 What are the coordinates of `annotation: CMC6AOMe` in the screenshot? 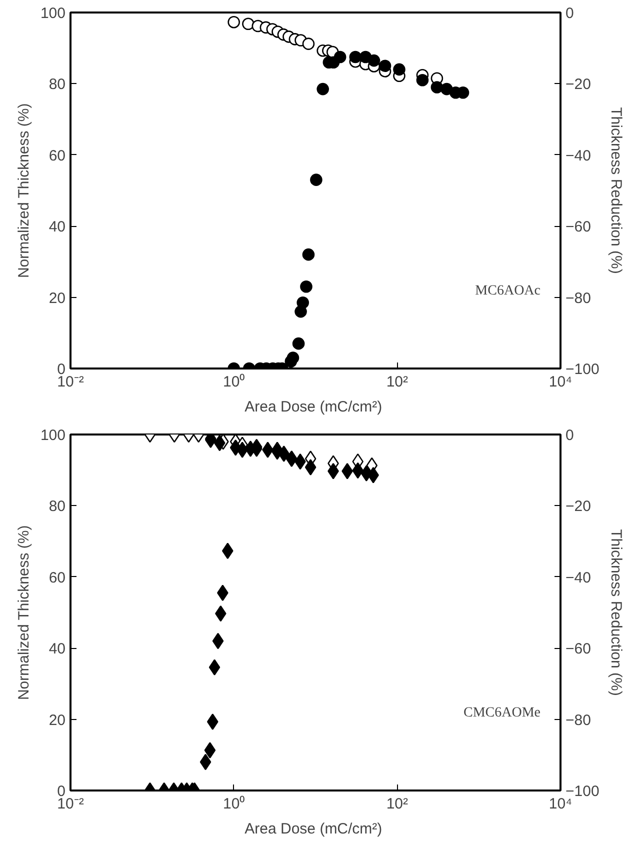 It's located at (502, 713).